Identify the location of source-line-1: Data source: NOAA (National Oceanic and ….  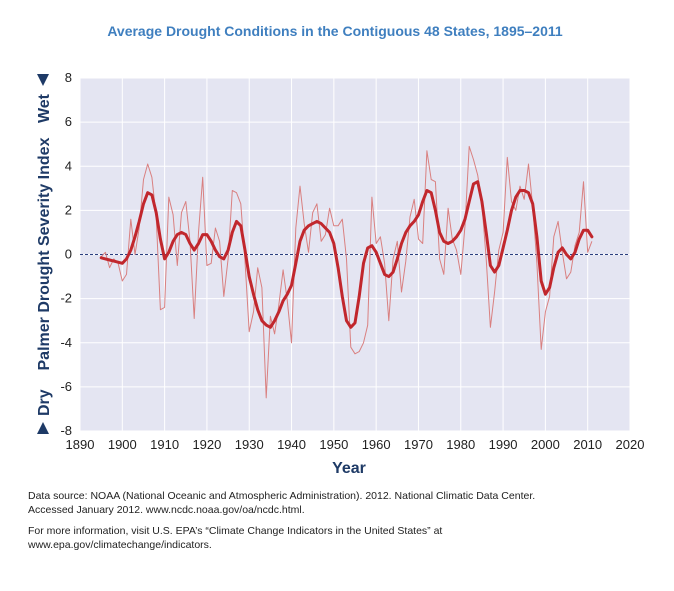
(282, 496).